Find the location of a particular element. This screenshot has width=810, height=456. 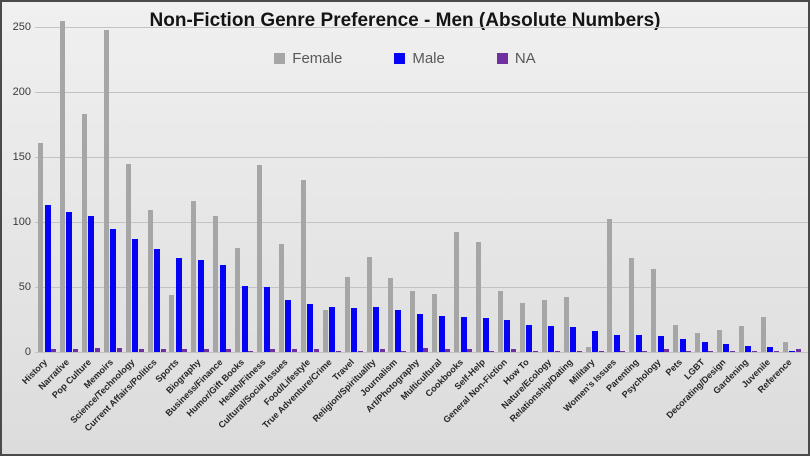

legend-item-na: NA is located at coordinates (516, 58).